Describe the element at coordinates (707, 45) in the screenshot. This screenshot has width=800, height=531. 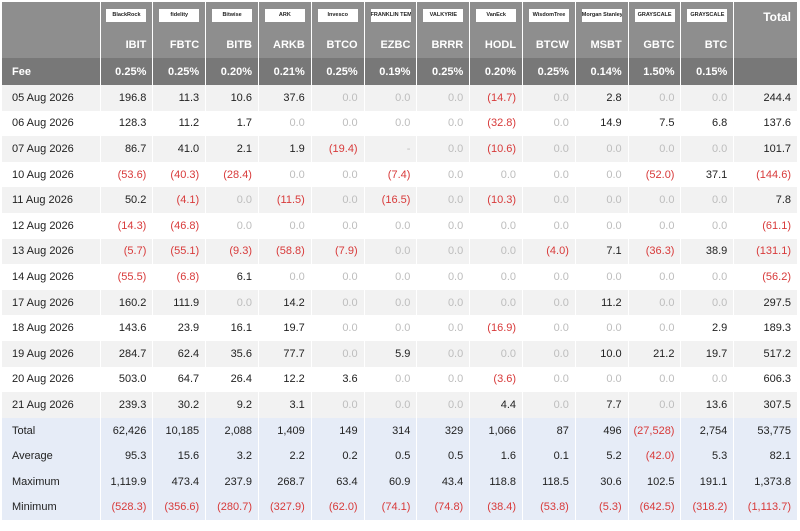
I see `ticker: BTC` at that location.